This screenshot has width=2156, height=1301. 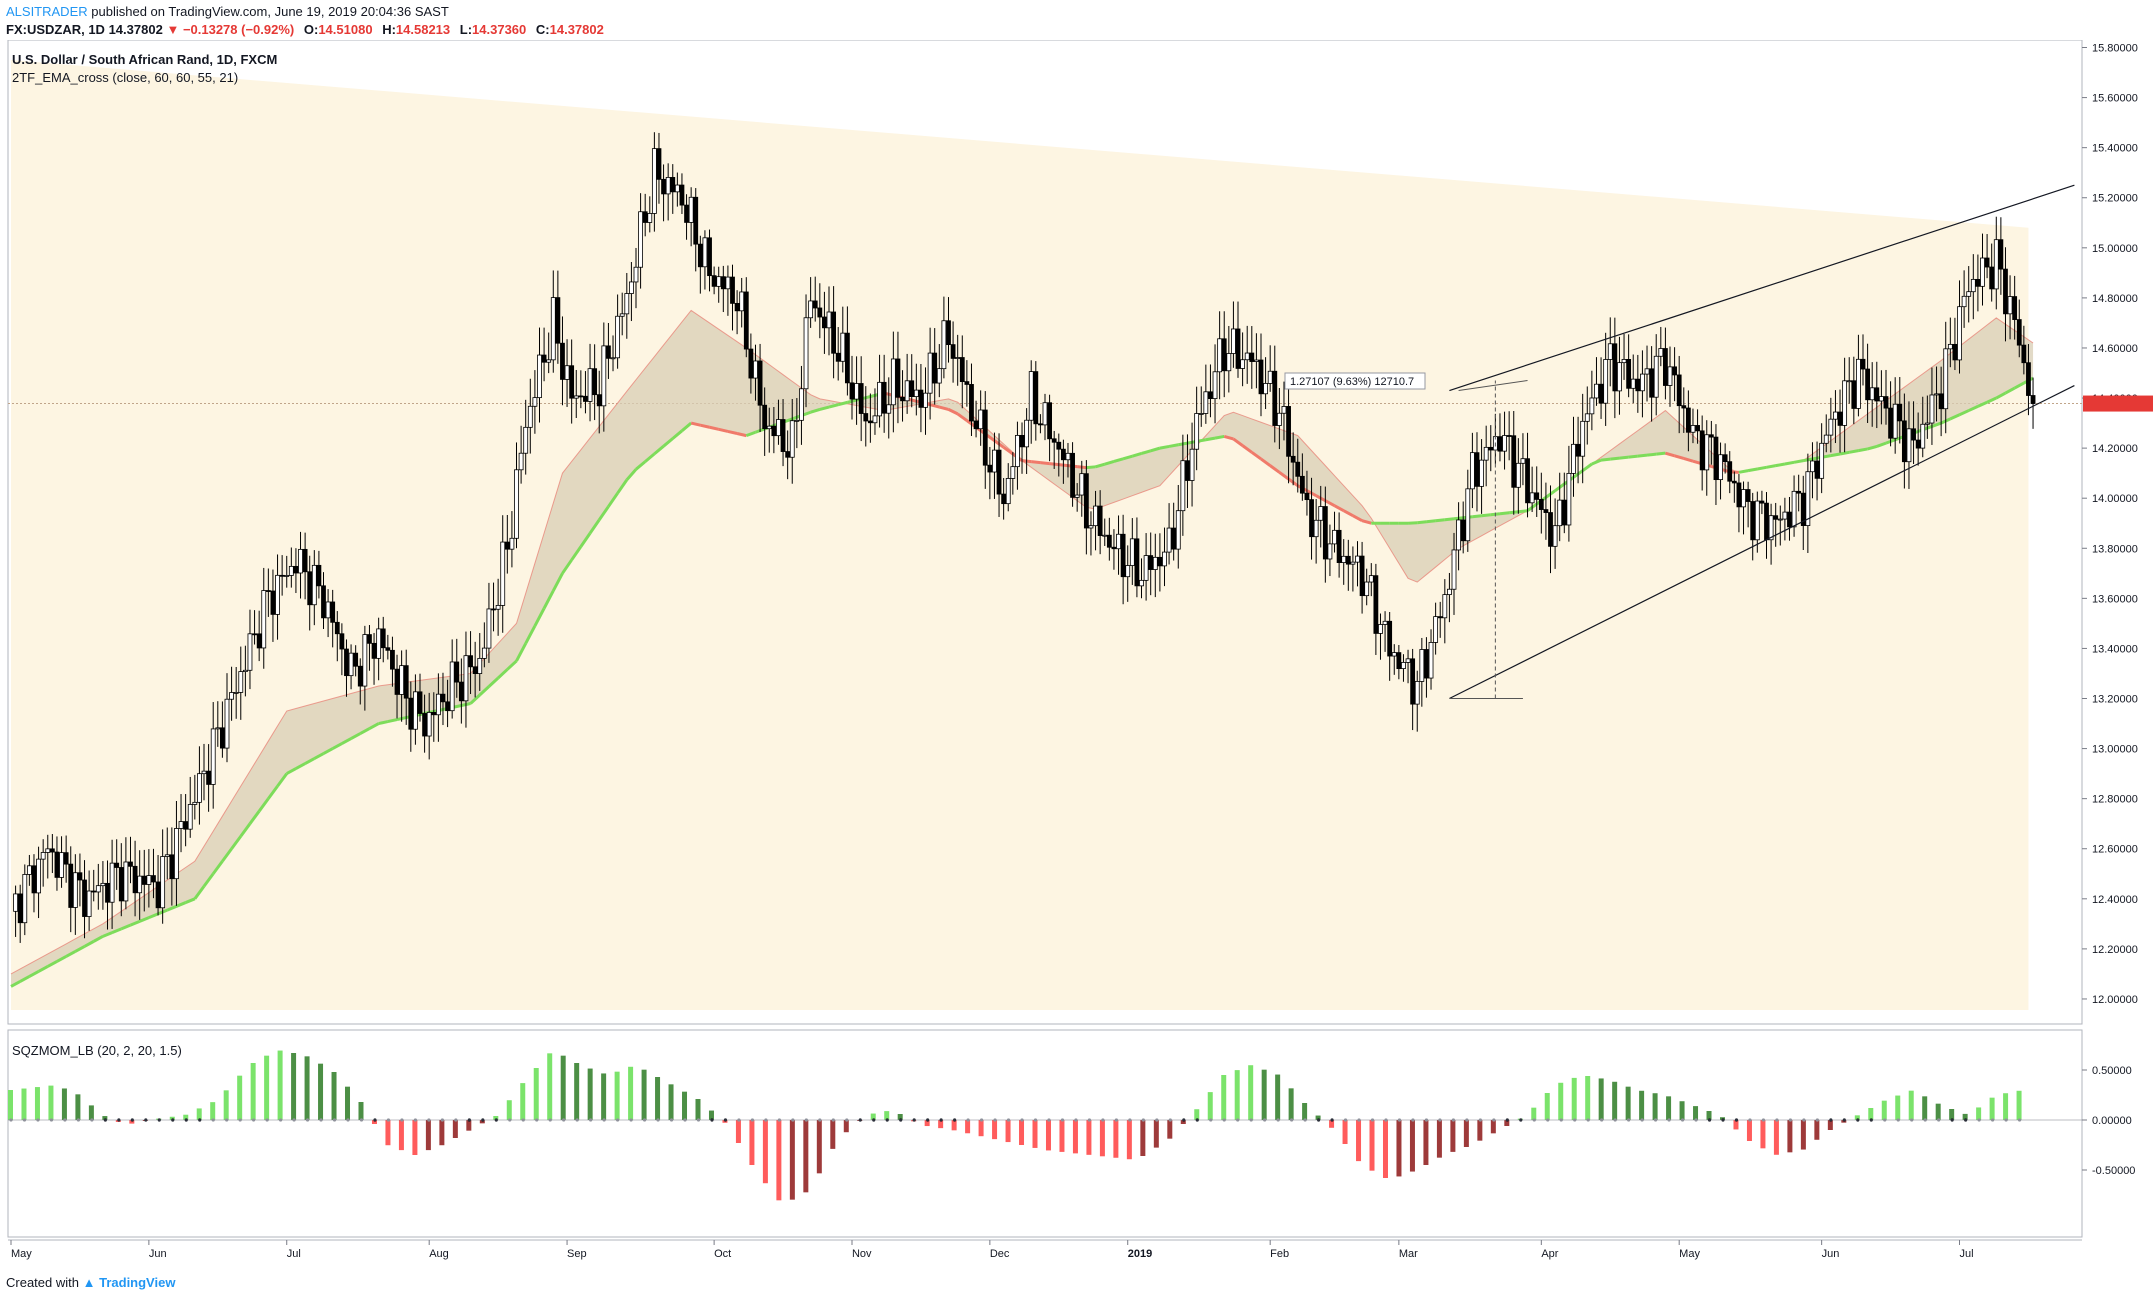 I want to click on time-tick-label: May, so click(x=1689, y=1254).